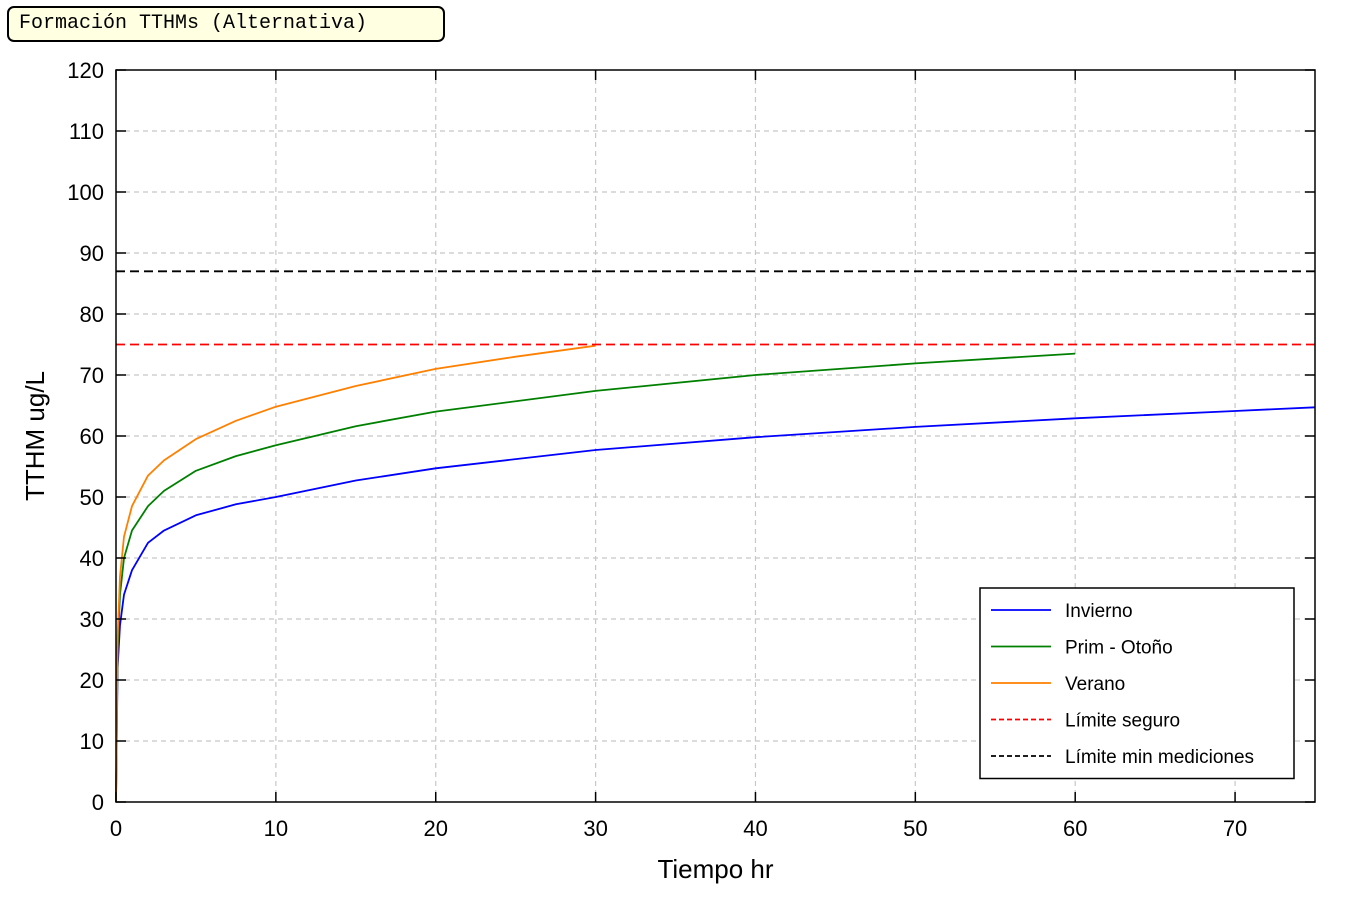 This screenshot has height=912, width=1348. Describe the element at coordinates (92, 253) in the screenshot. I see `y-tick-label: 90` at that location.